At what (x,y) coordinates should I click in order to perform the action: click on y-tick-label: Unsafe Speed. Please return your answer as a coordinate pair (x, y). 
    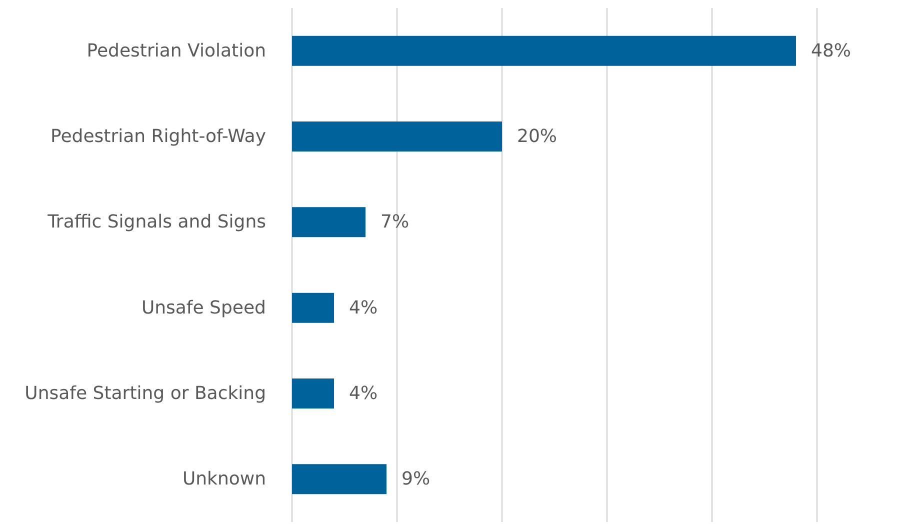
    Looking at the image, I should click on (203, 307).